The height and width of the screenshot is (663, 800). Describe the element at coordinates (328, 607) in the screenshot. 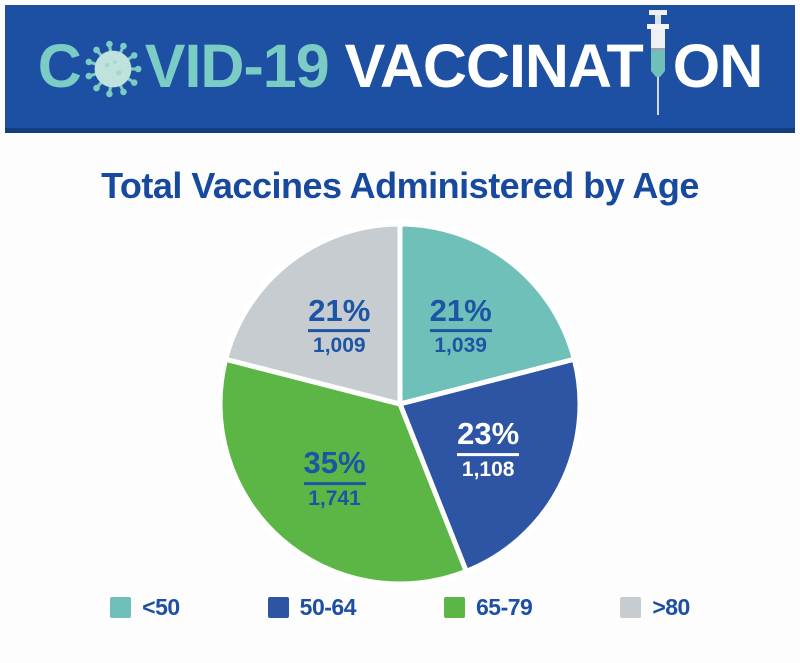

I see `legend-label: 50-64` at that location.